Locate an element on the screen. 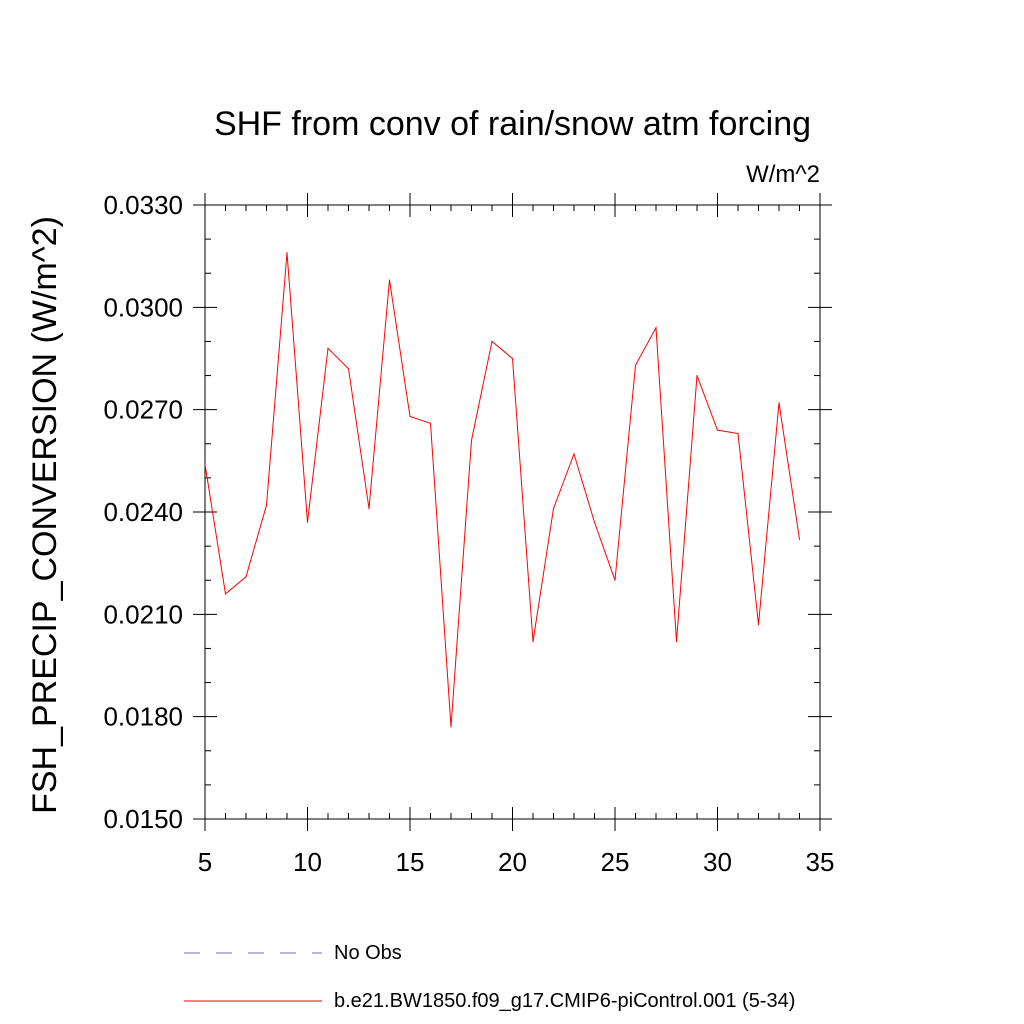 The height and width of the screenshot is (1024, 1024). y-tick-label: 0.0330 is located at coordinates (143, 205).